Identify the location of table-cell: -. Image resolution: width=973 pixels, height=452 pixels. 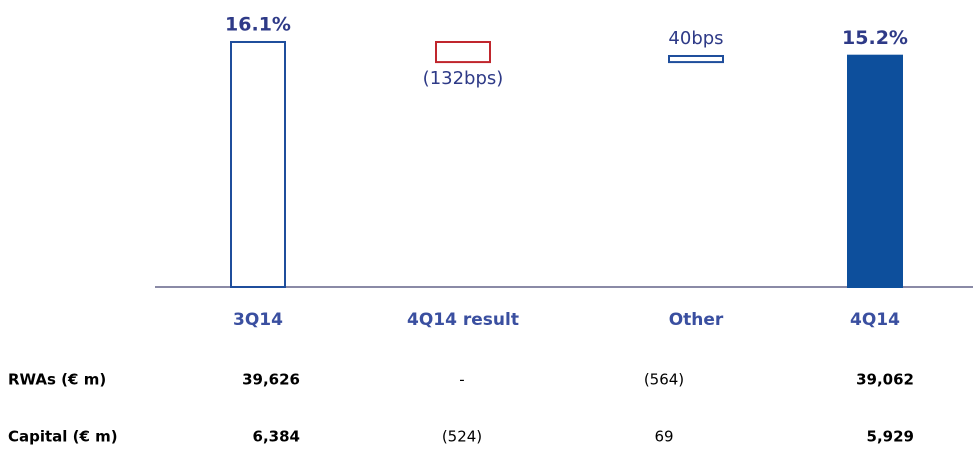
(461, 380).